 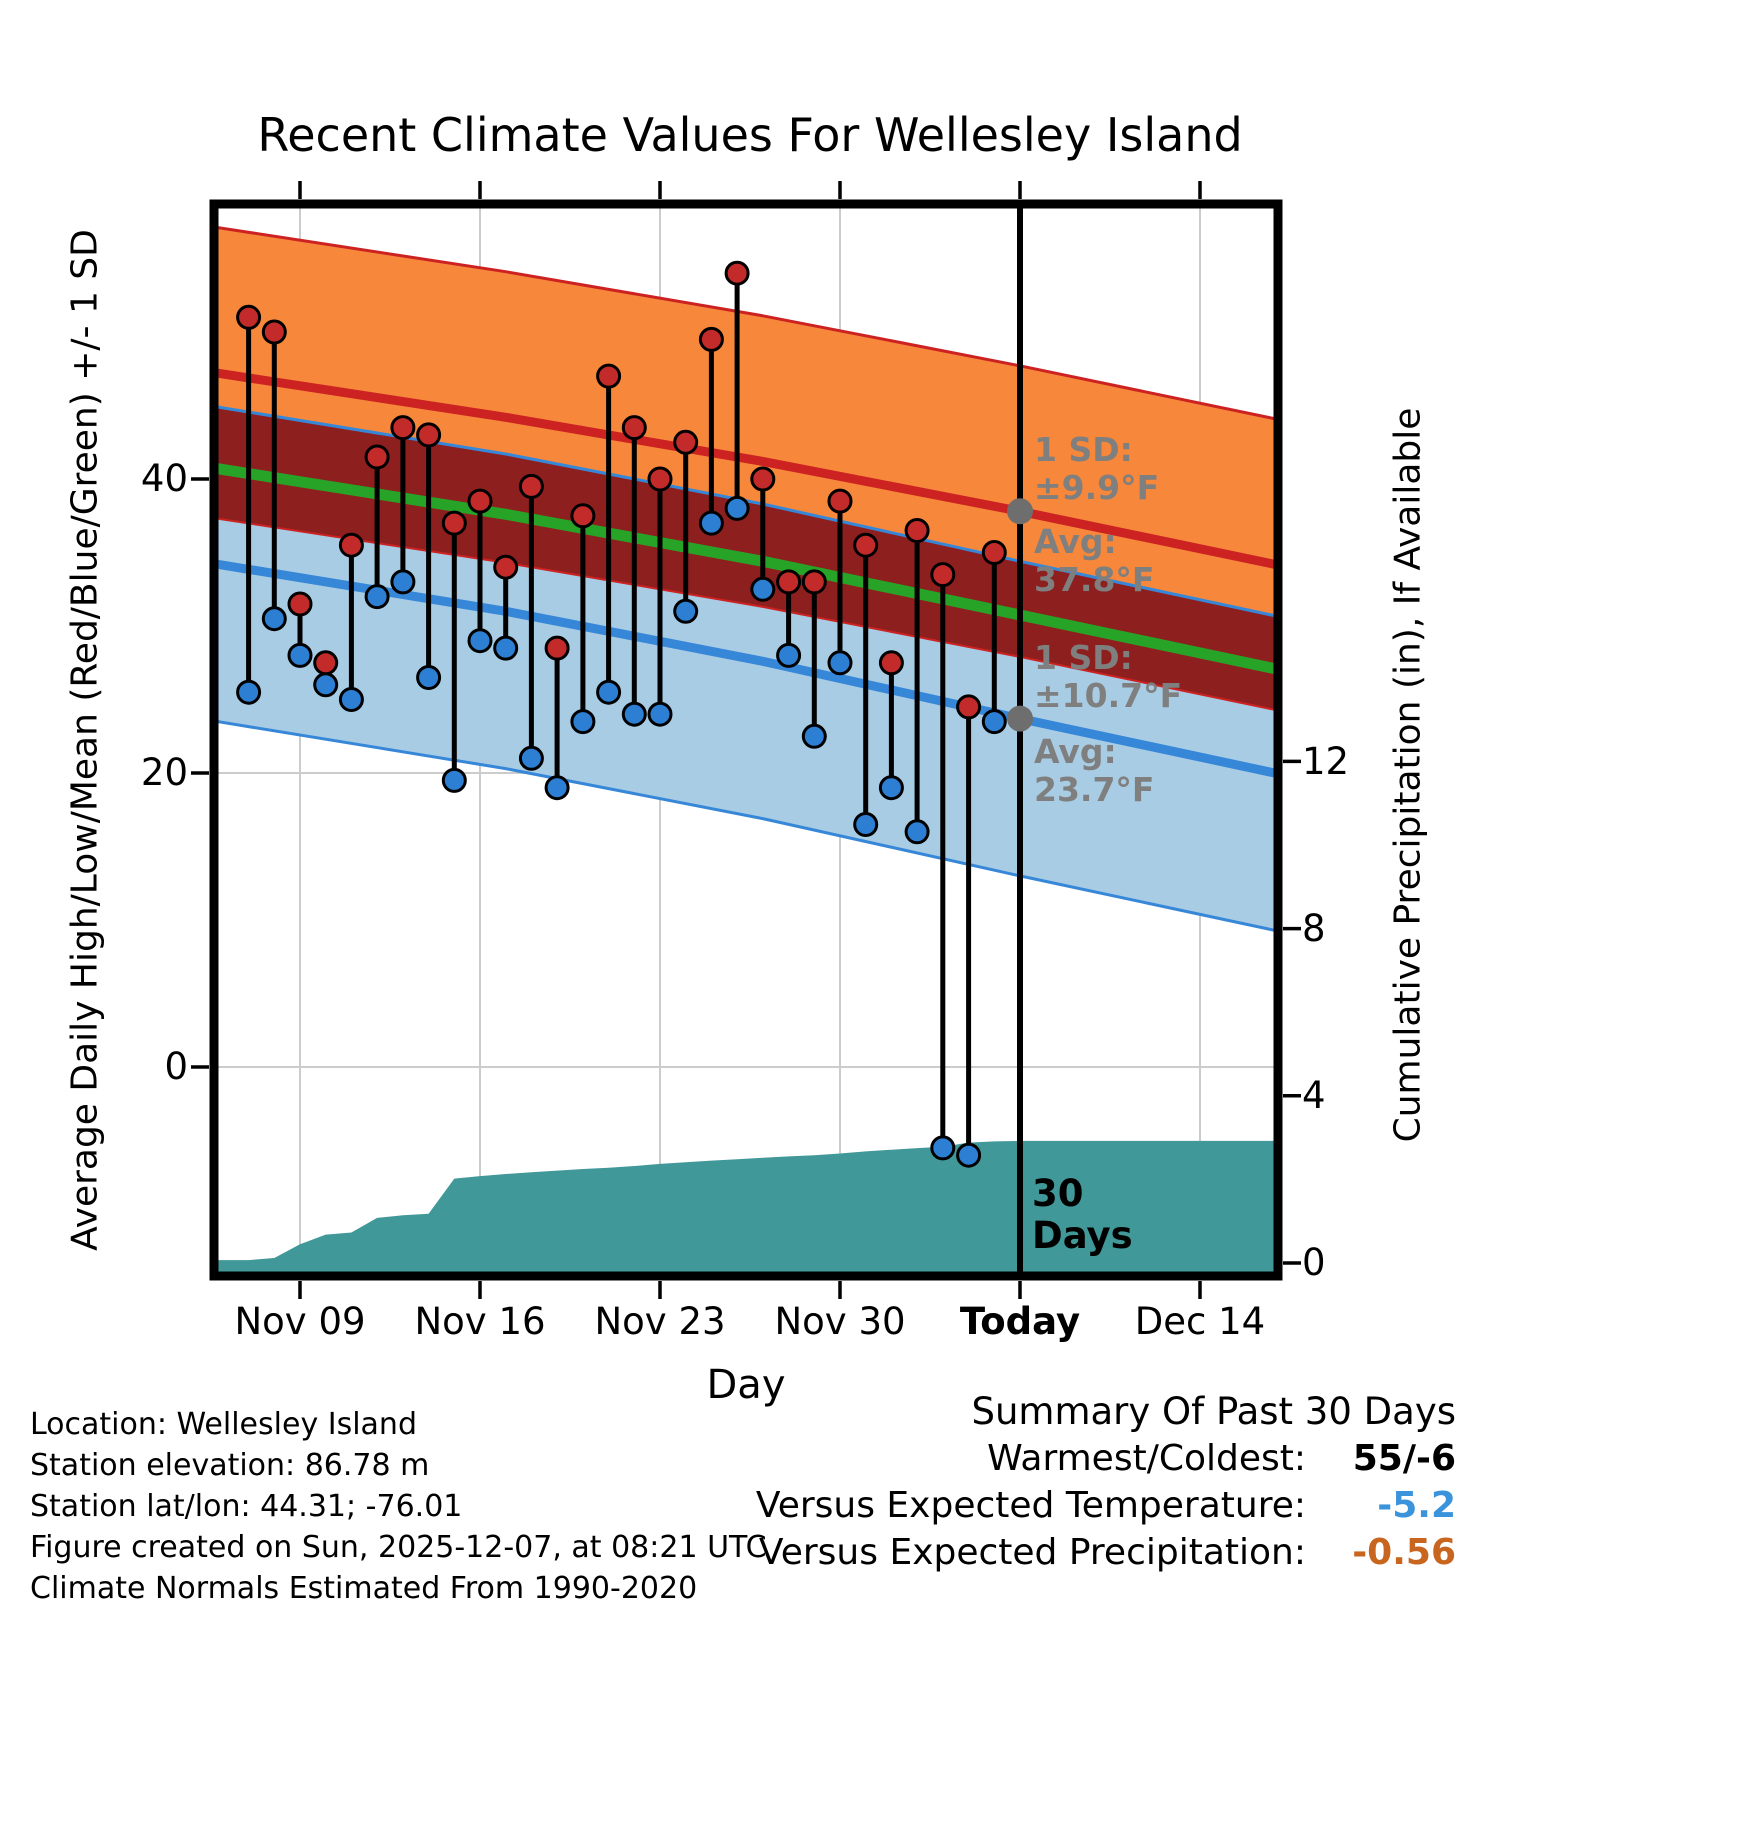 I want to click on window-days-line2: Days, so click(x=1082, y=1235).